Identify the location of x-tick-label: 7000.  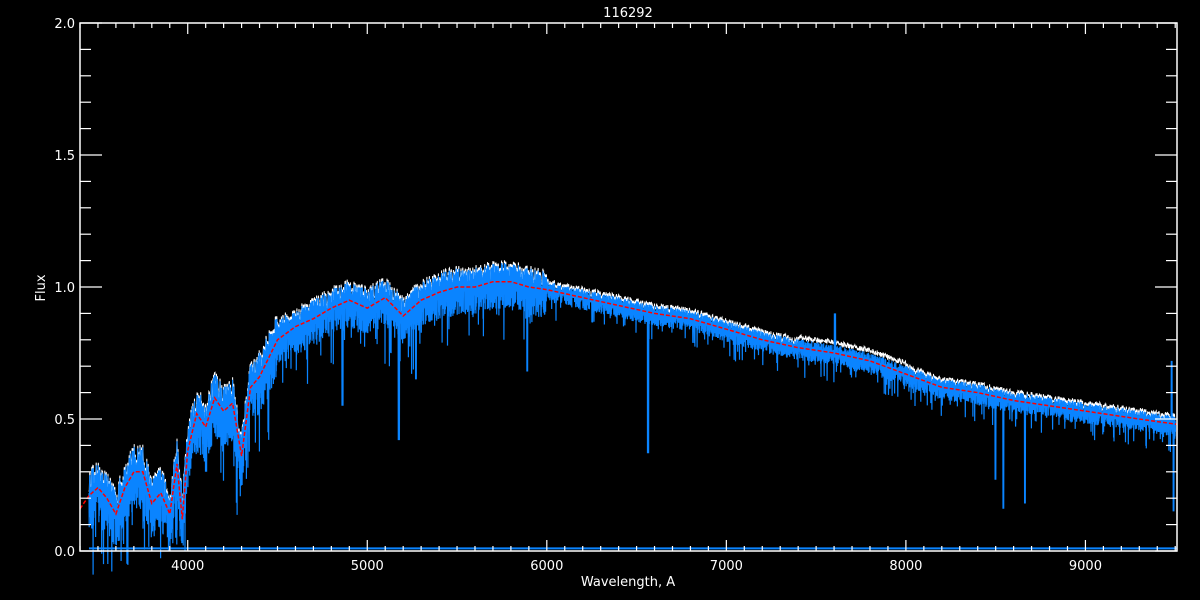
(726, 566).